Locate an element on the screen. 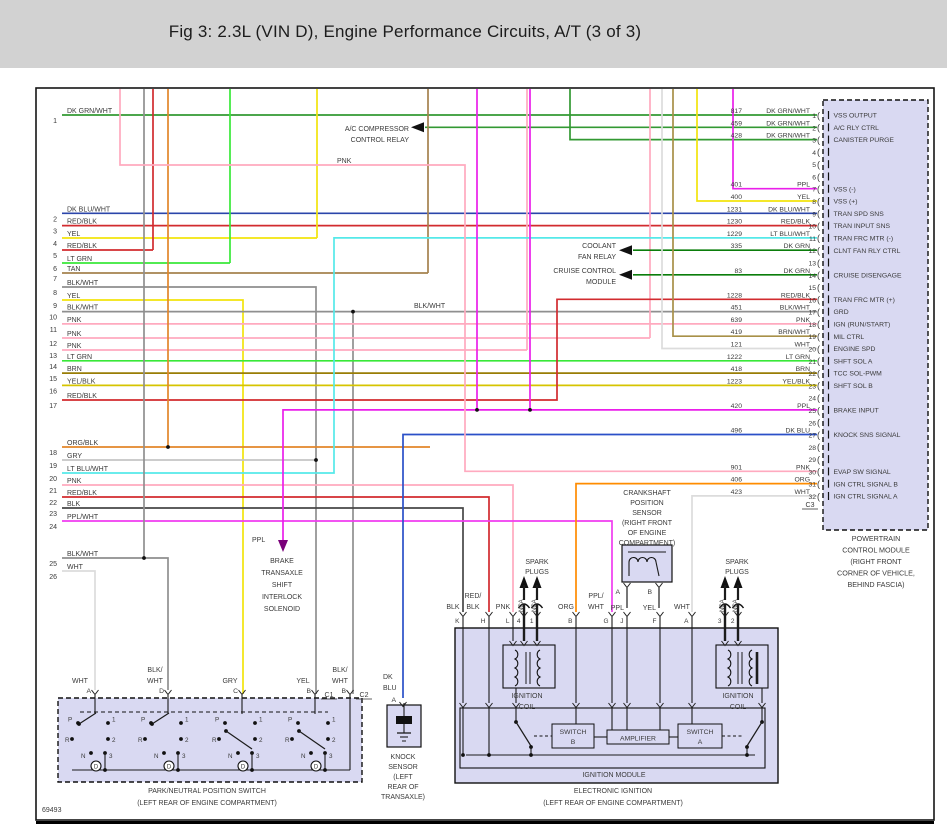  pcm-pin-number: 13 is located at coordinates (812, 263).